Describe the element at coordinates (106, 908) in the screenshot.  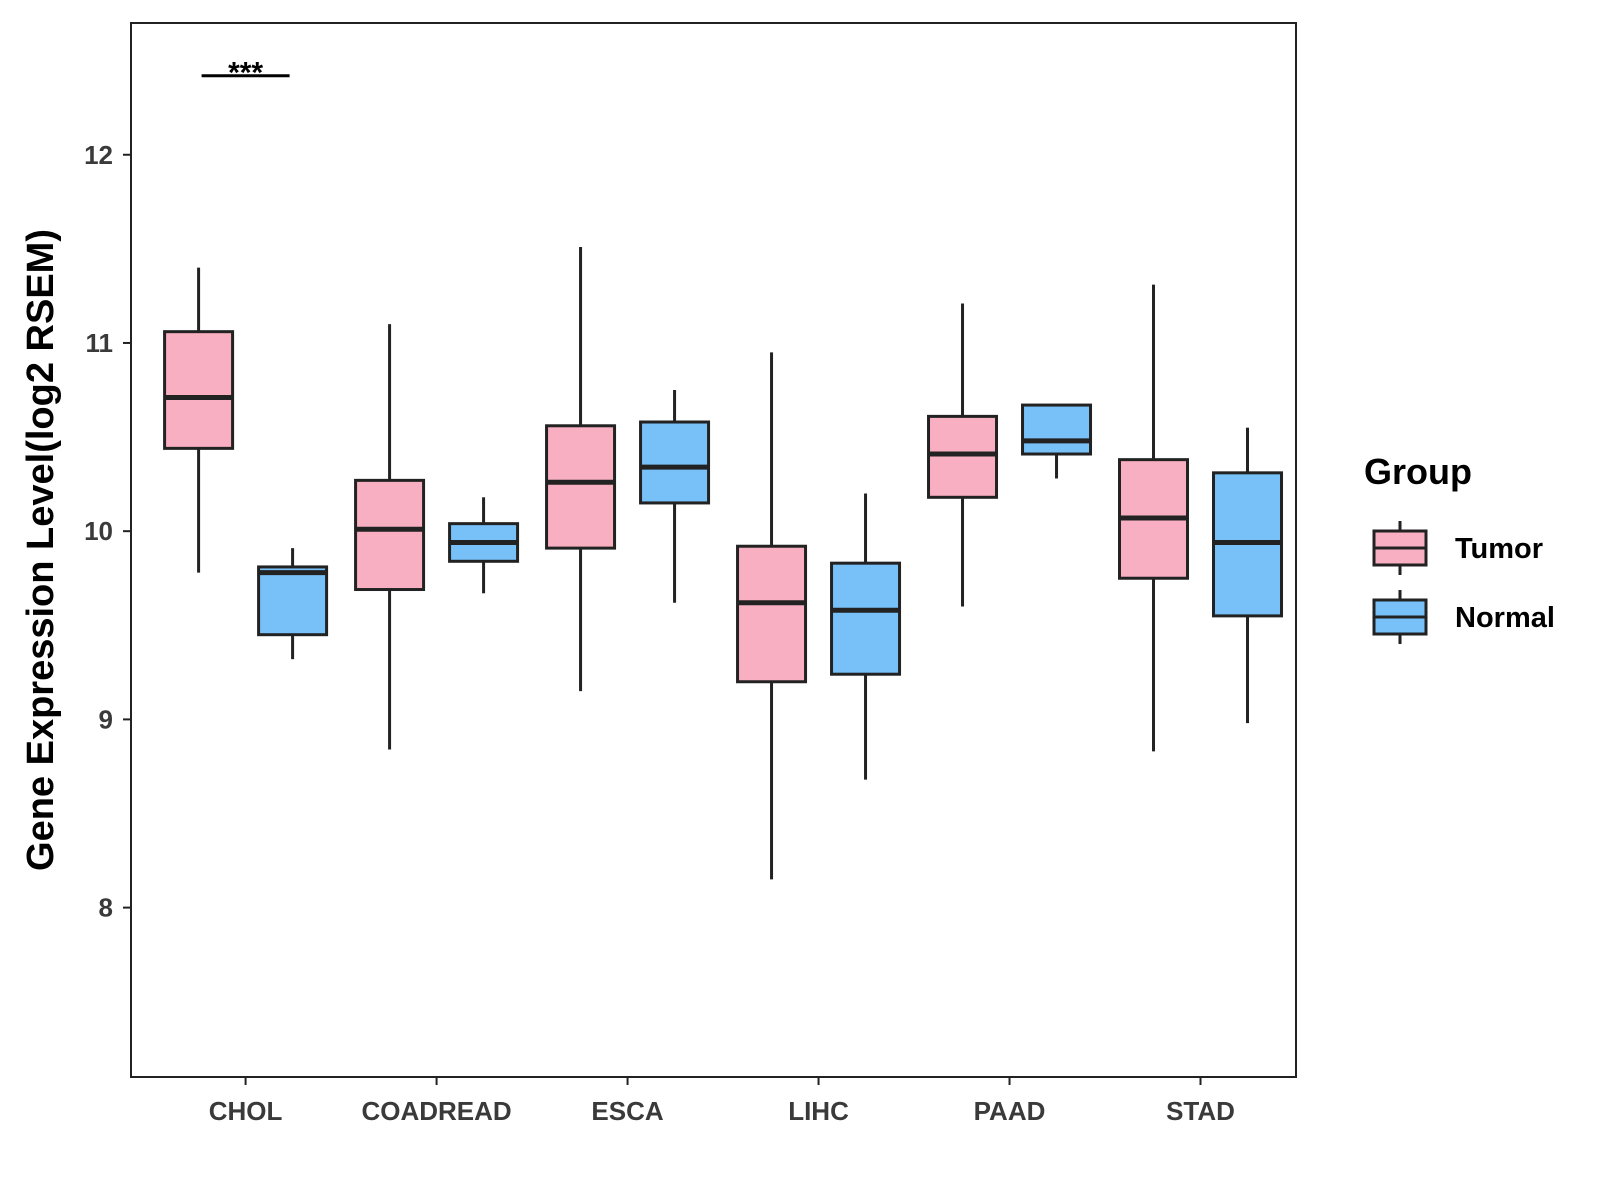
I see `y-tick-label: 8` at that location.